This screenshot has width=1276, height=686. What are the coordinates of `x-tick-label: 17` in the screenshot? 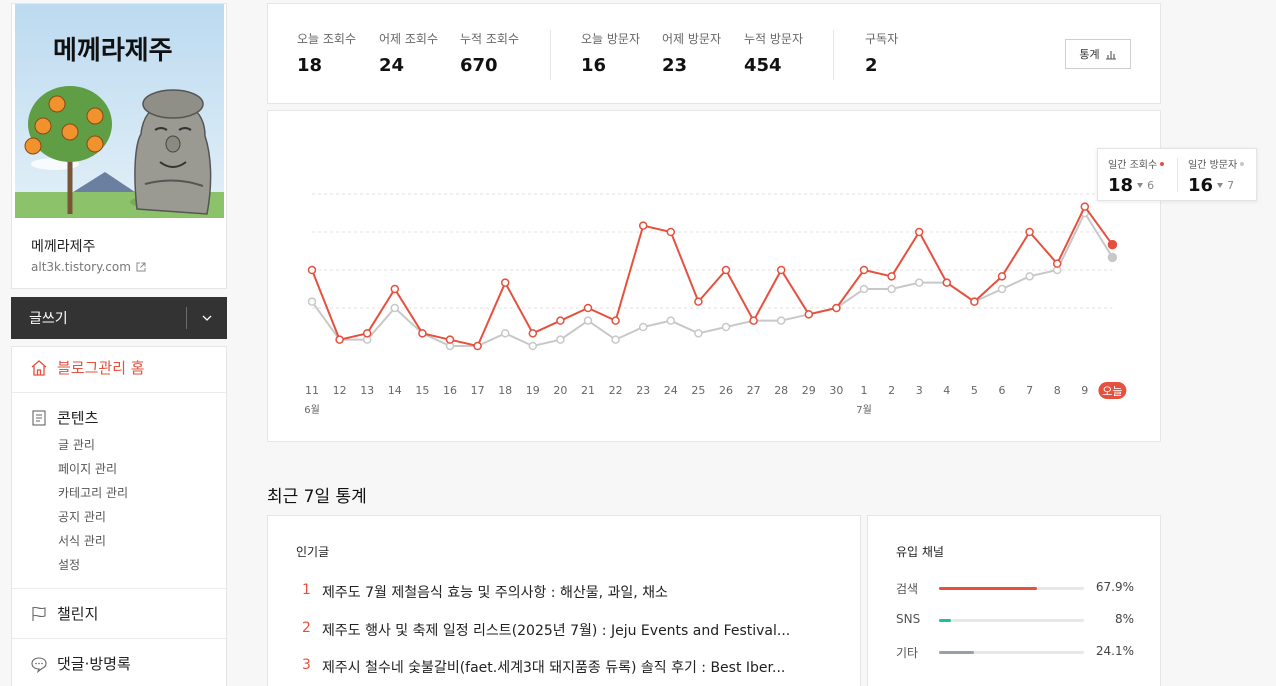 It's located at (478, 390).